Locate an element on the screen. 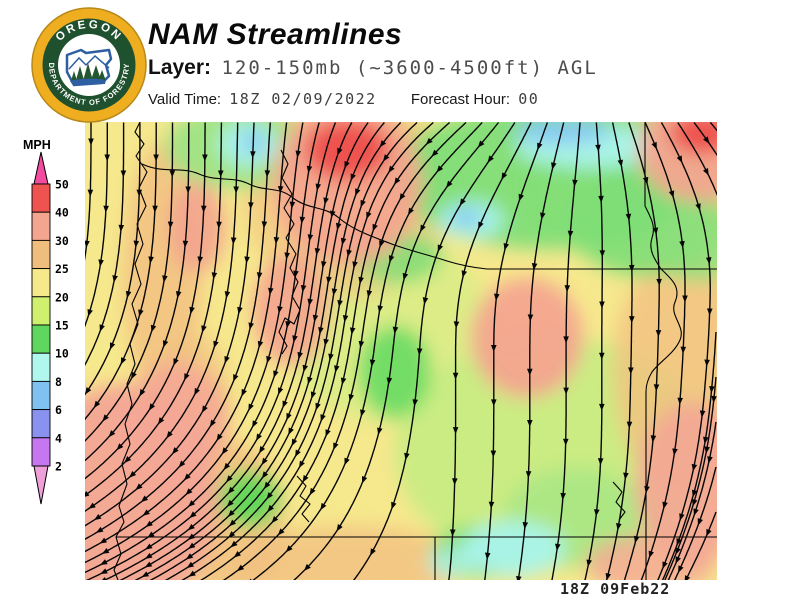  legend-title: MPH is located at coordinates (37, 145).